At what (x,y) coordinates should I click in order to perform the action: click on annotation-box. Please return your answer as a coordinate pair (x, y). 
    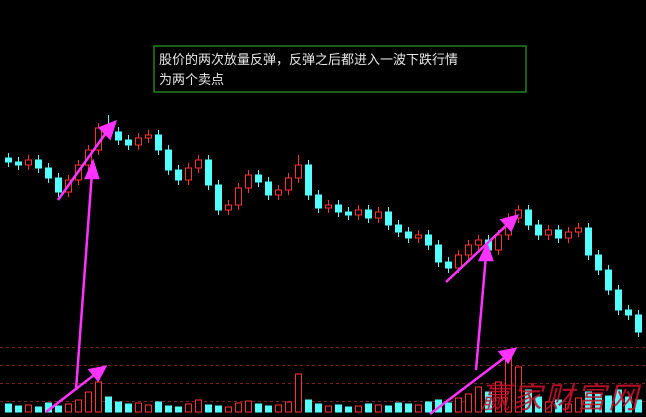
    Looking at the image, I should click on (340, 69).